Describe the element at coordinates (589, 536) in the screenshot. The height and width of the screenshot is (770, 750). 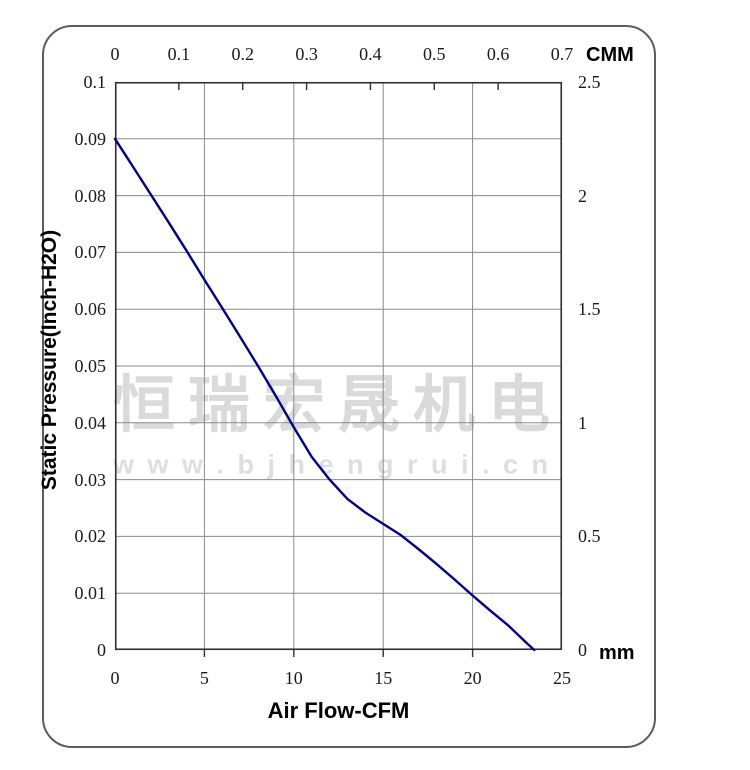
I see `right-axis-tick-label: 0.5` at that location.